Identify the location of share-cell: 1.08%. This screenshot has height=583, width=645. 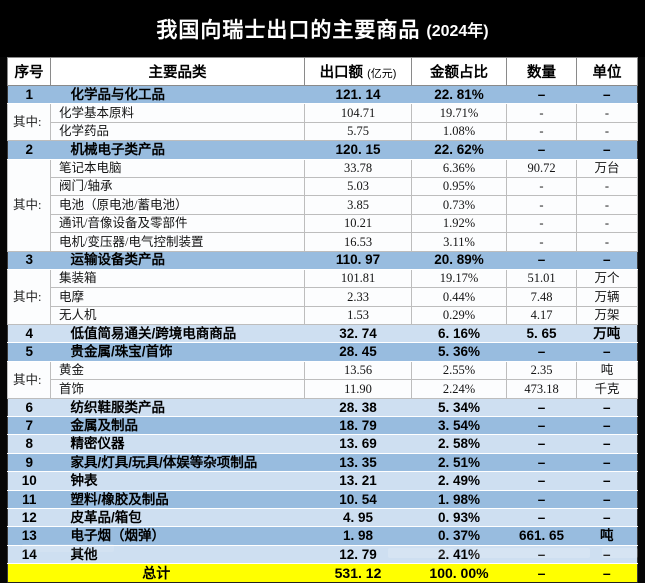
(459, 131).